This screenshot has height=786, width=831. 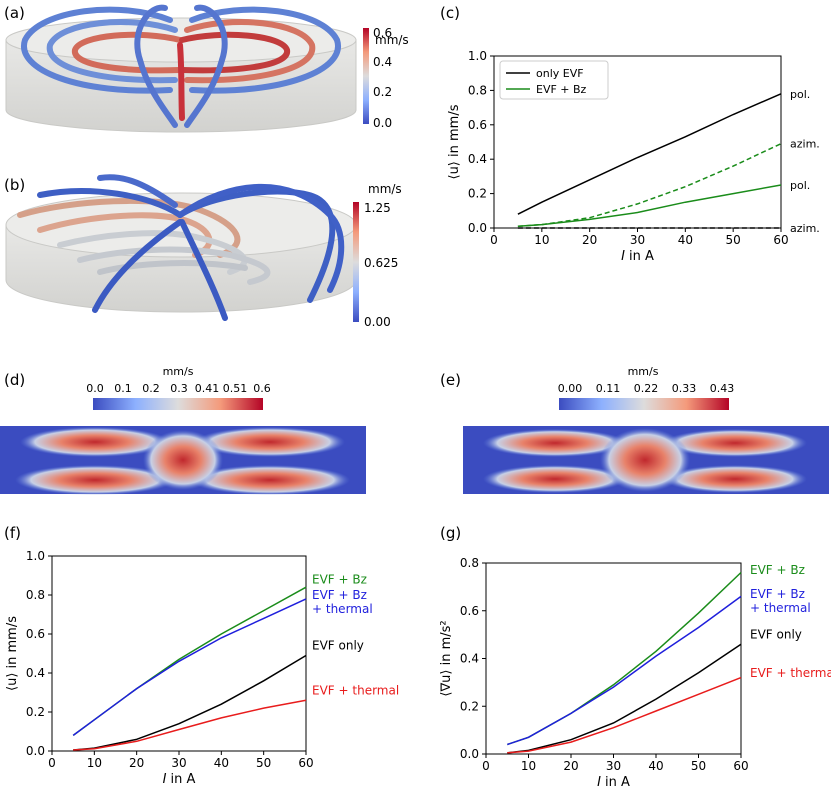 What do you see at coordinates (123, 388) in the screenshot?
I see `colorbar-d-tick-1: 0.1` at bounding box center [123, 388].